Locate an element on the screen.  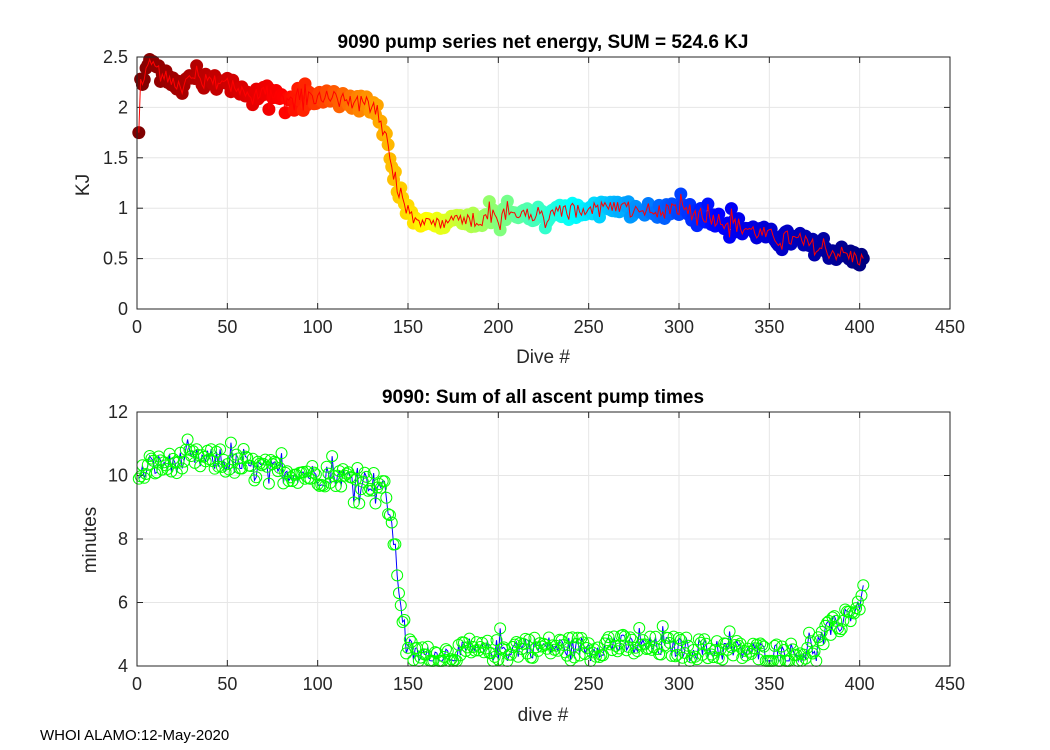
x-tick-label: 150 is located at coordinates (408, 327).